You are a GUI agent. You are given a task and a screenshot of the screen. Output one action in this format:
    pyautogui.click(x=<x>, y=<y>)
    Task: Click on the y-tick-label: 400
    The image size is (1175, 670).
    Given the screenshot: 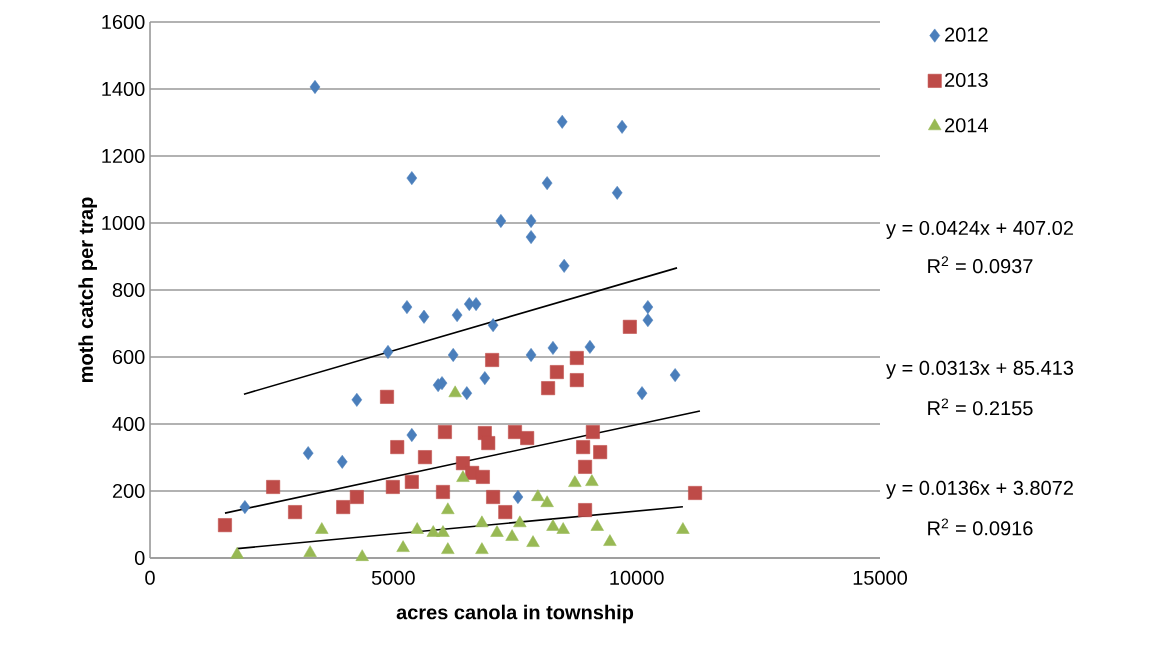 What is the action you would take?
    pyautogui.click(x=128, y=424)
    